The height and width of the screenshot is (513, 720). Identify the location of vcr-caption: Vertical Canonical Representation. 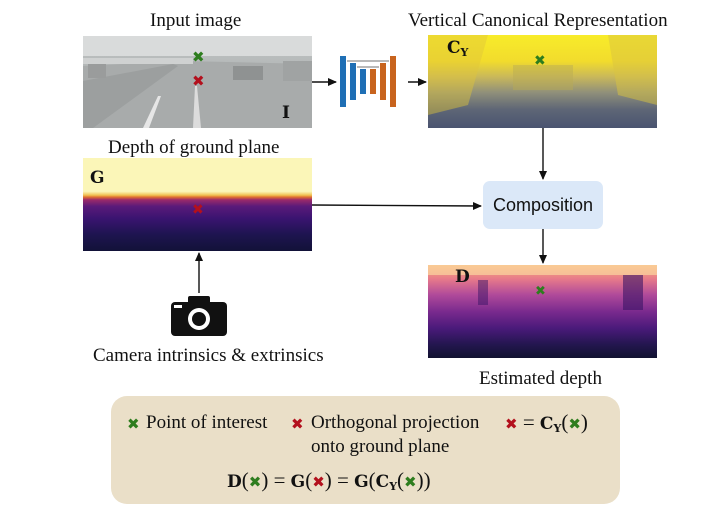
(538, 20).